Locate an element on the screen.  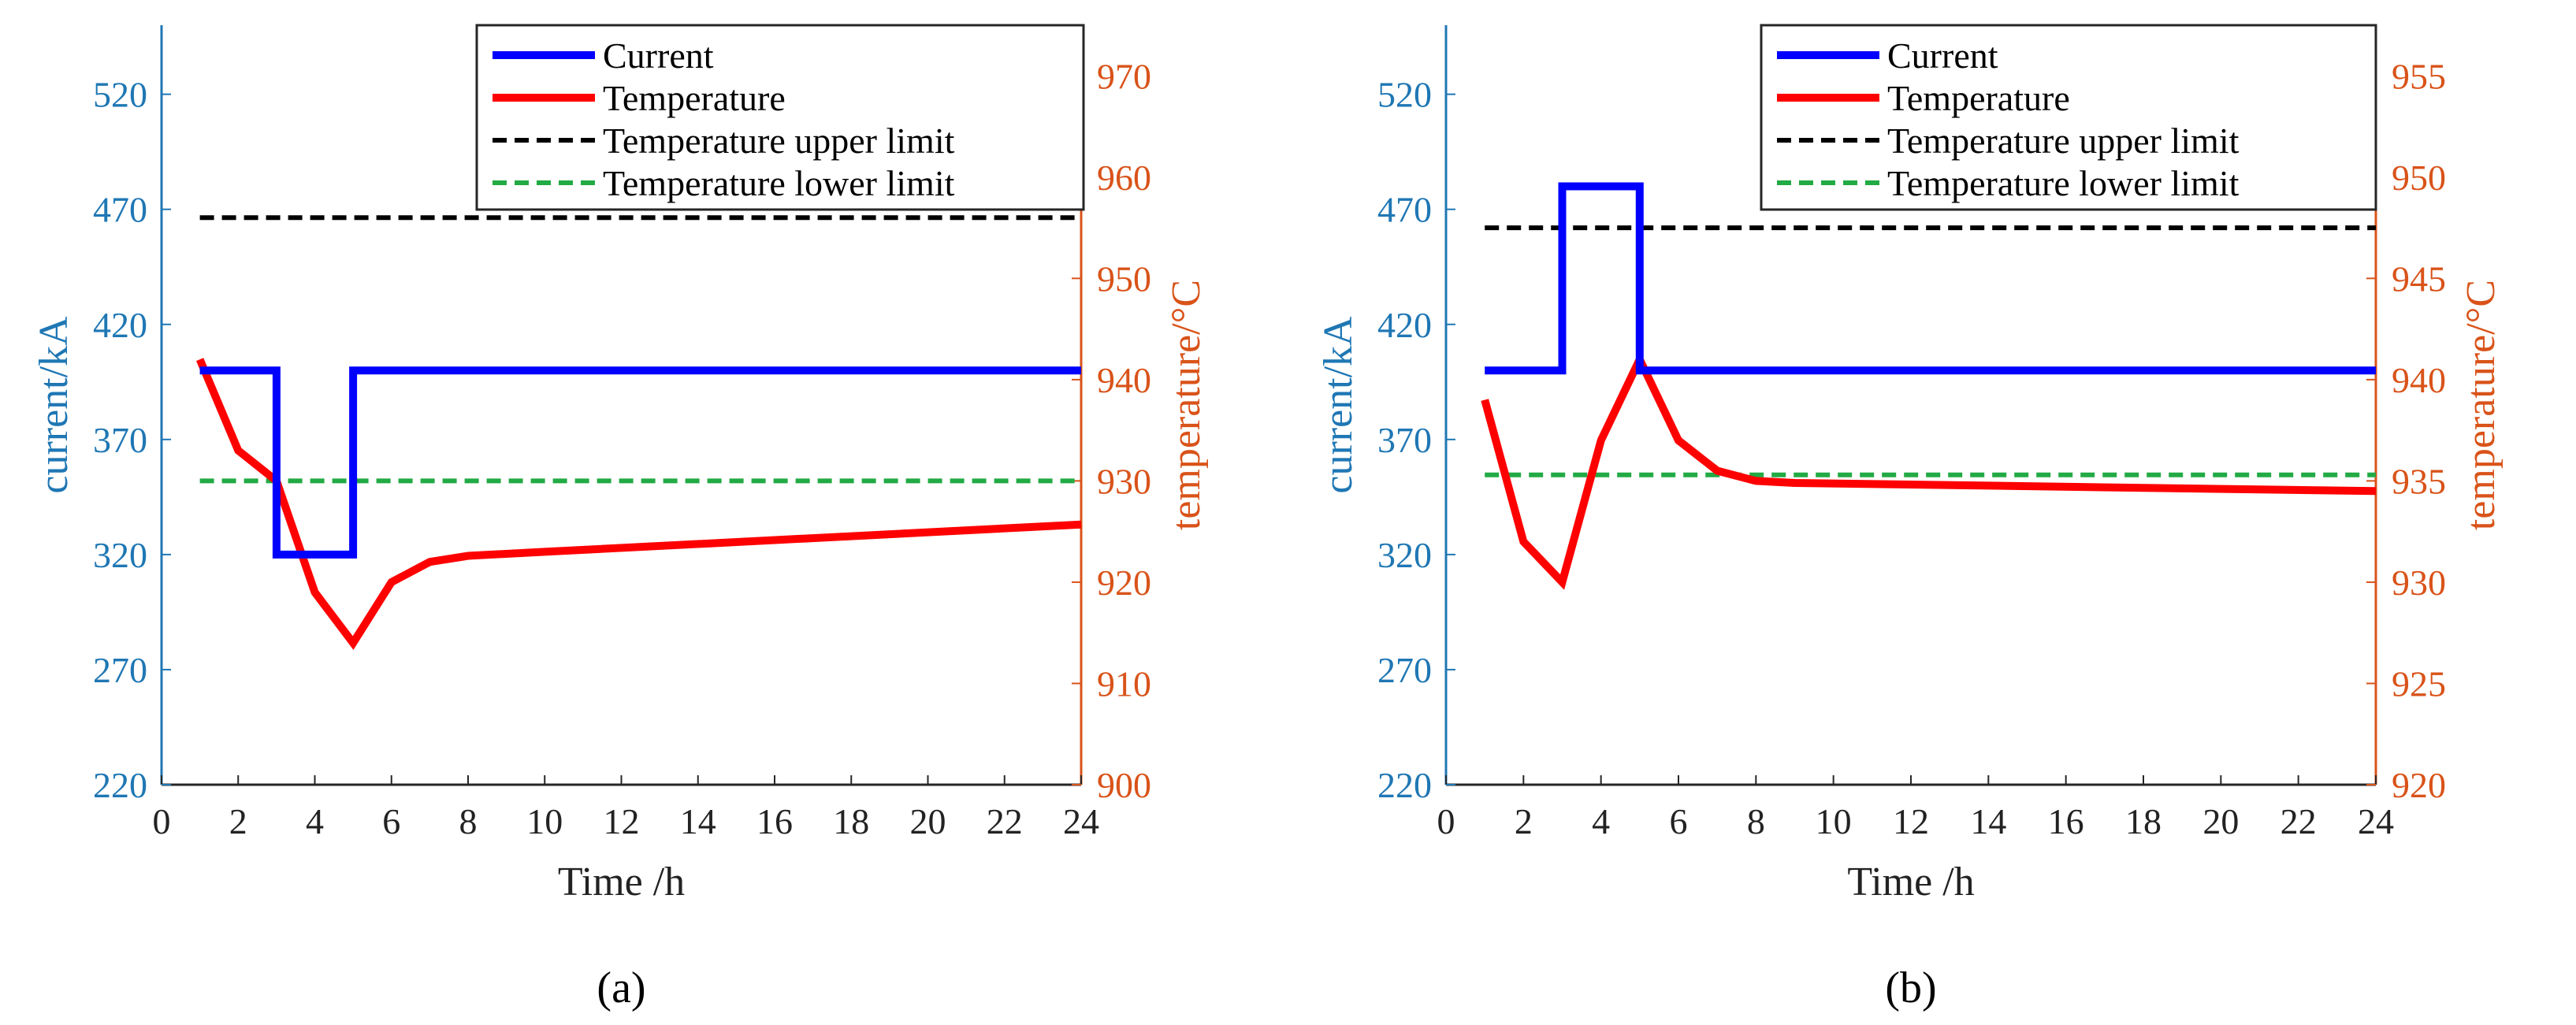
right-y-tick-label: 955 is located at coordinates (2419, 76).